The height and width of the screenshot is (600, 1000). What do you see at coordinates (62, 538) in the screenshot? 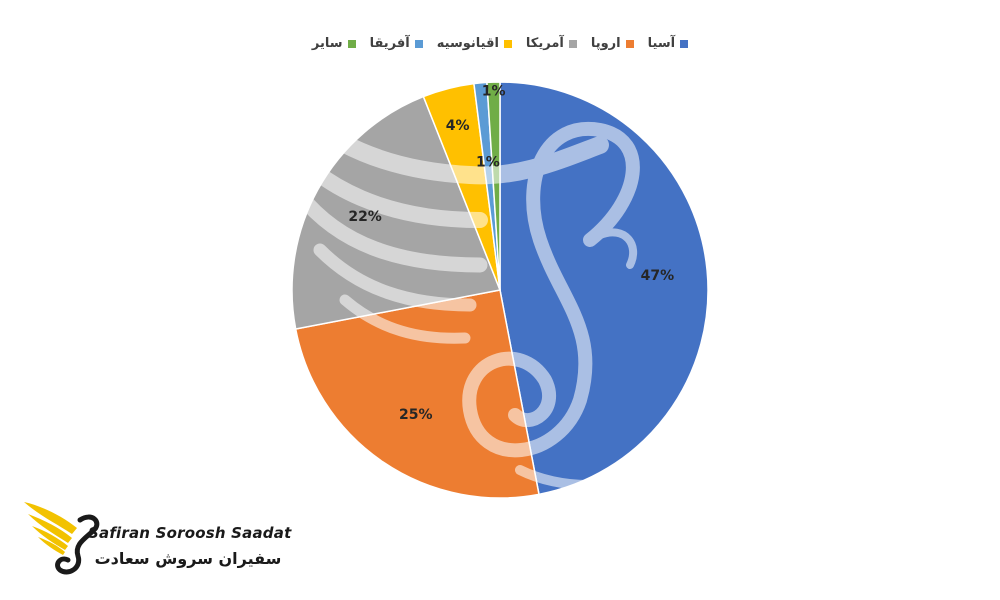
I see `swan-wing-logo-icon` at bounding box center [62, 538].